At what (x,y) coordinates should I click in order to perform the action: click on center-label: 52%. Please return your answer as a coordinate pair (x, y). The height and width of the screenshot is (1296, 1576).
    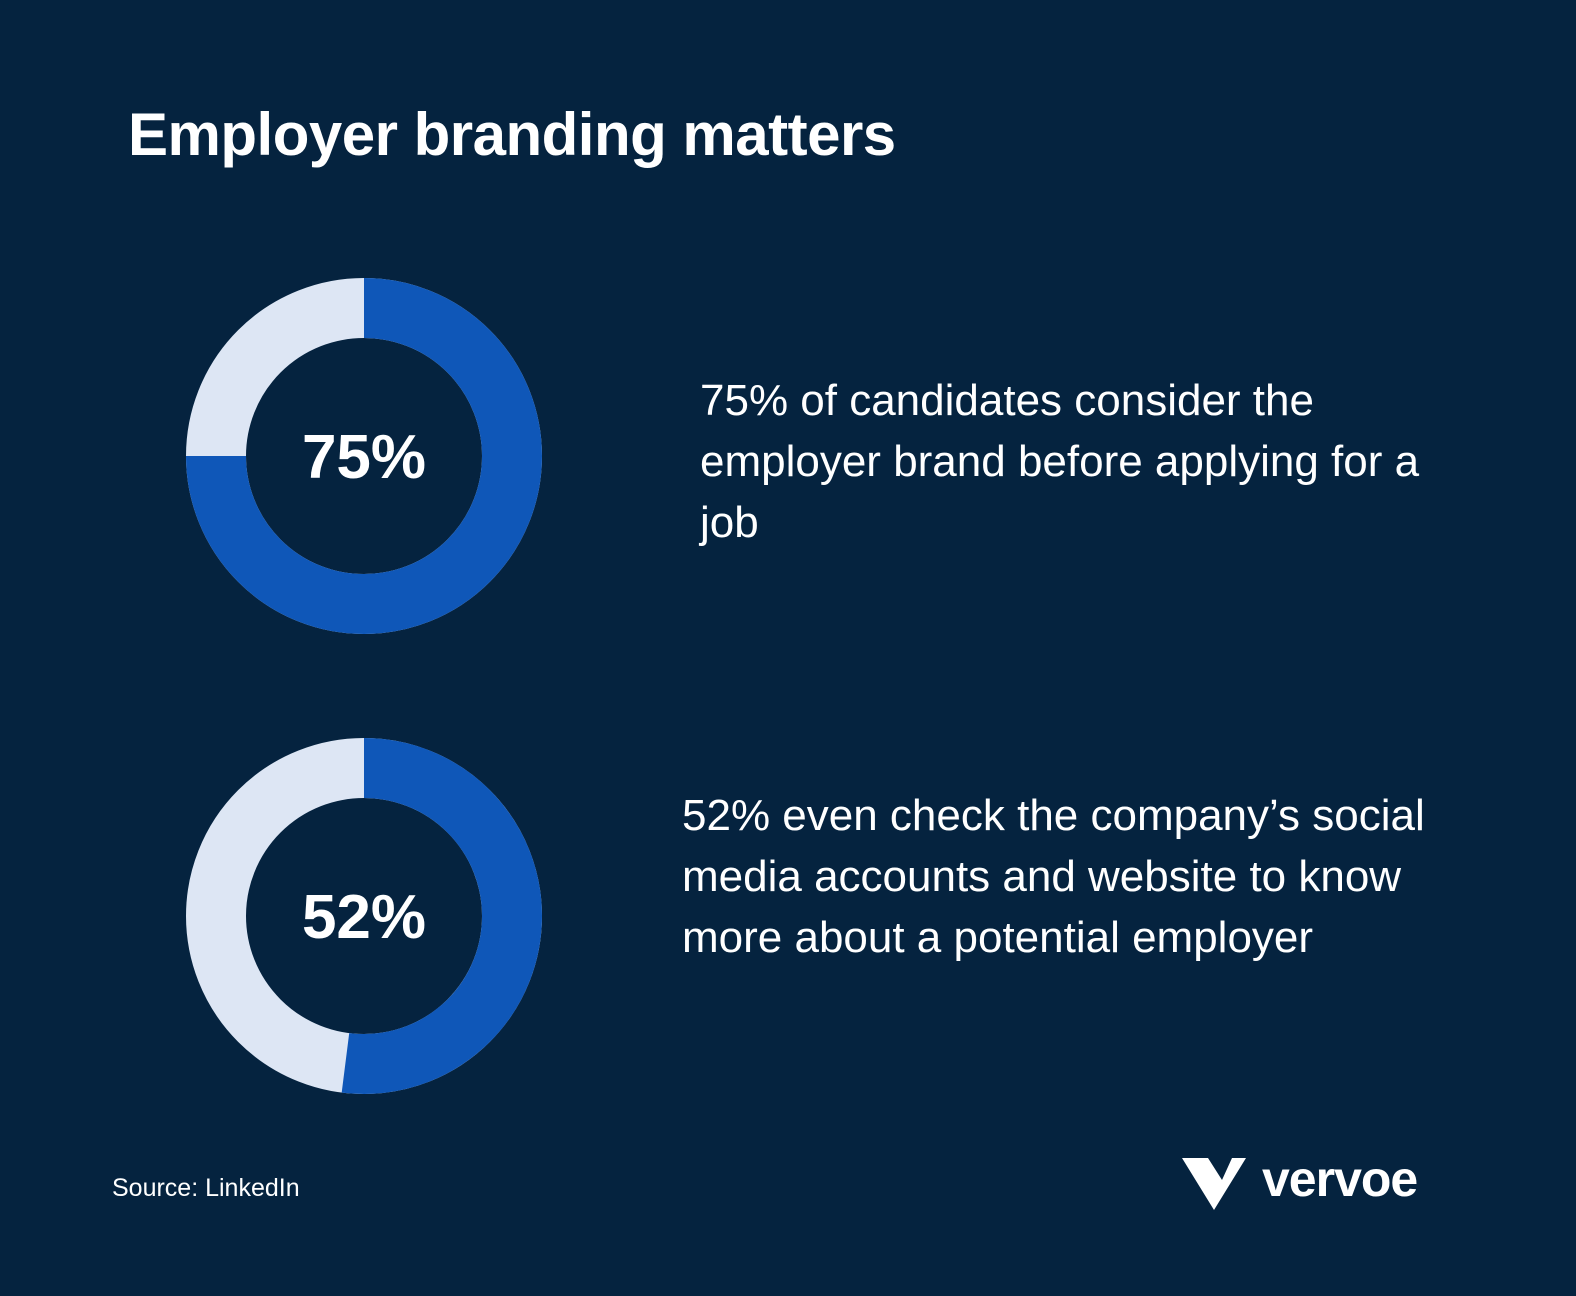
    Looking at the image, I should click on (364, 917).